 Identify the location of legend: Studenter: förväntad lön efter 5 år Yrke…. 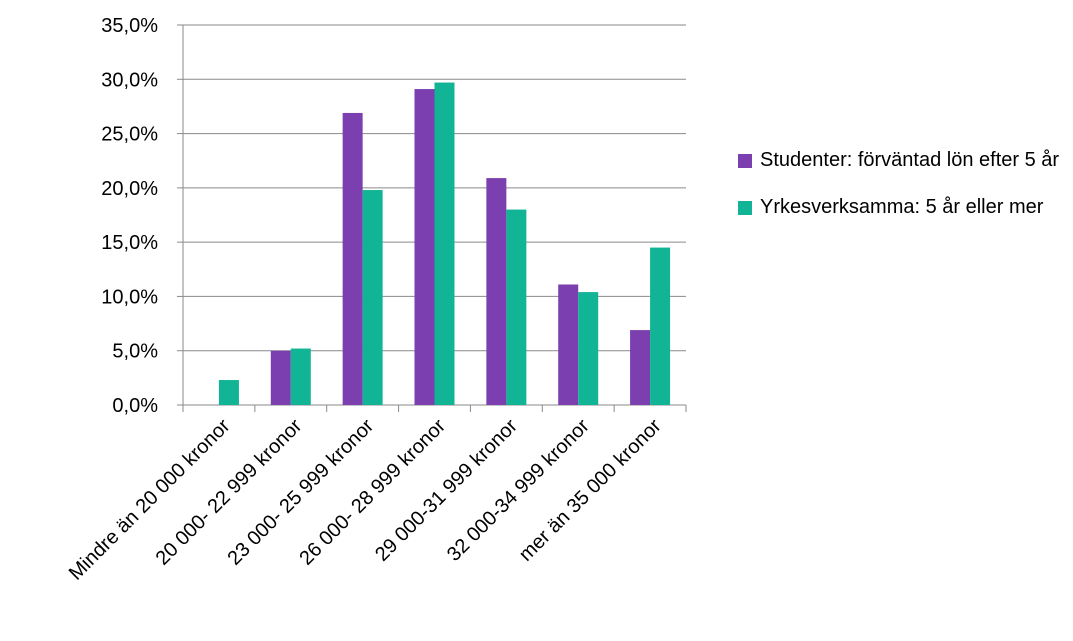
(903, 193).